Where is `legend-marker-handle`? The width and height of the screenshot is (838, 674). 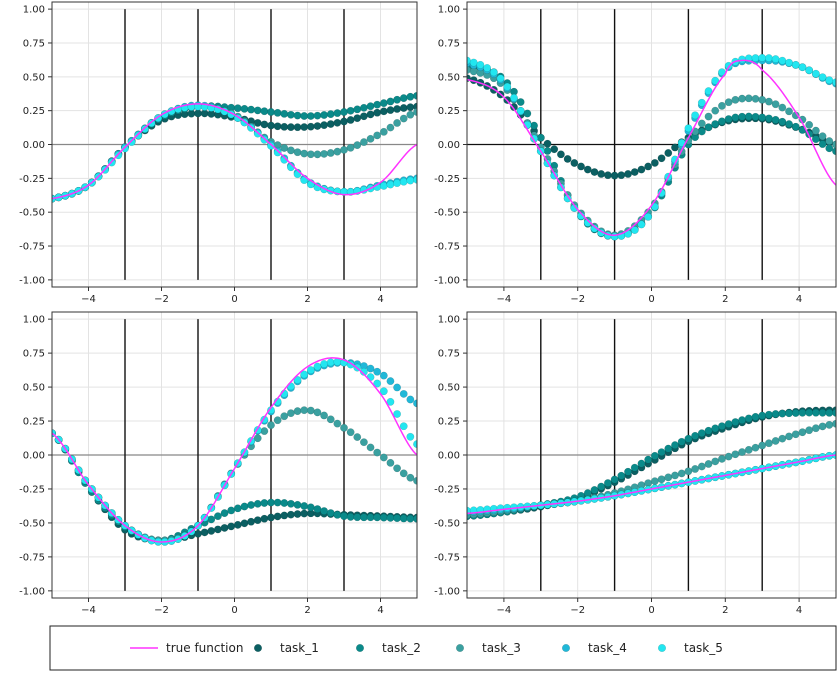
legend-marker-handle is located at coordinates (460, 648).